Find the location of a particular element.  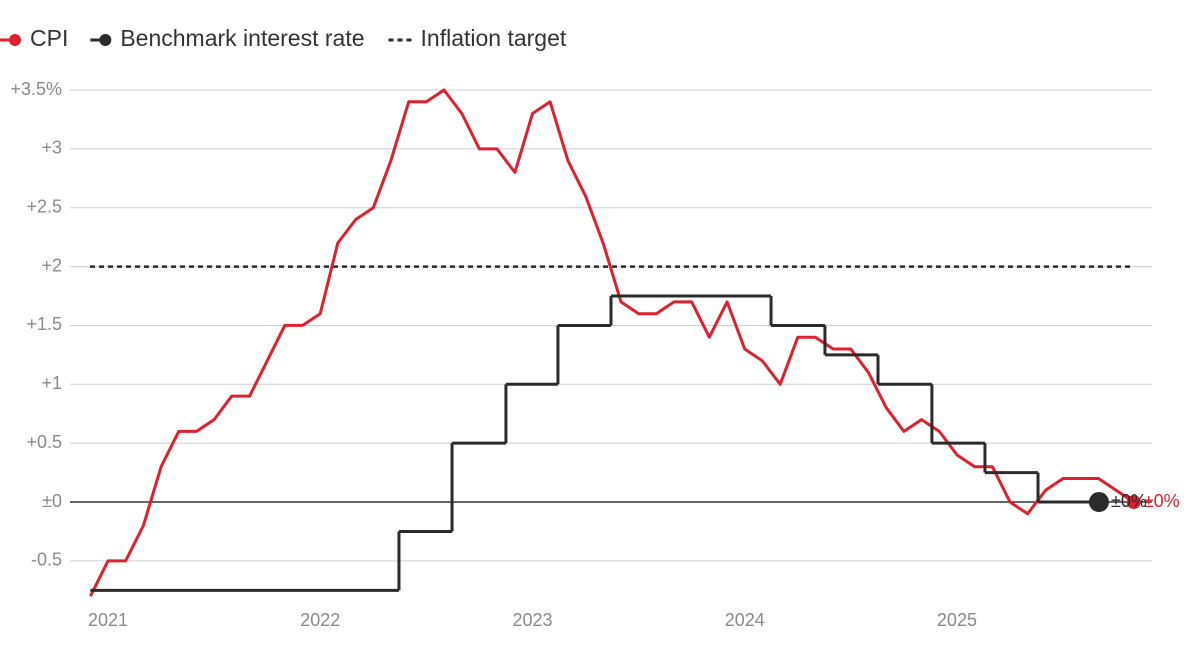

x-tick-label: 2025 is located at coordinates (957, 620).